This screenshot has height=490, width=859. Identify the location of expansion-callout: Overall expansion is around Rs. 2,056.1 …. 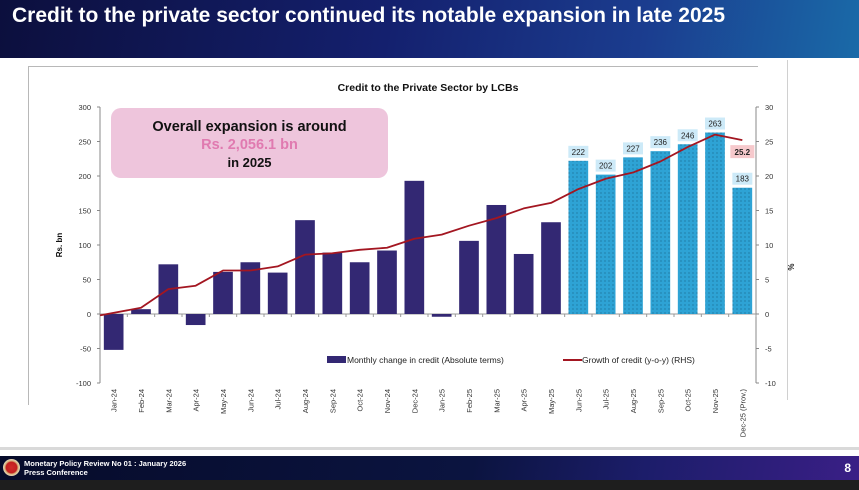
(249, 143).